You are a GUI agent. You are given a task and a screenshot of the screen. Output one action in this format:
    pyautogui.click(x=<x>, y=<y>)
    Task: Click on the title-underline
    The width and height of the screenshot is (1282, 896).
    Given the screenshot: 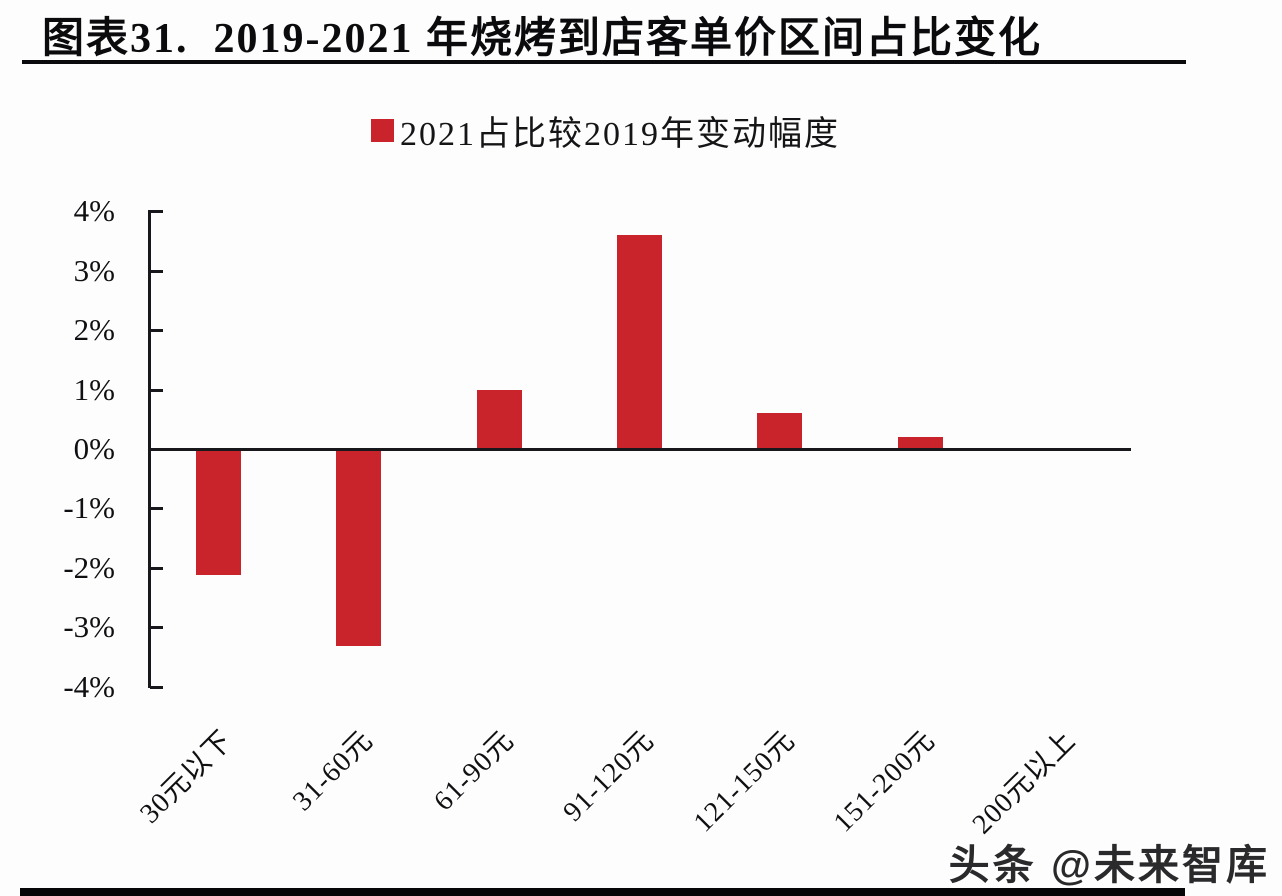 What is the action you would take?
    pyautogui.click(x=604, y=62)
    